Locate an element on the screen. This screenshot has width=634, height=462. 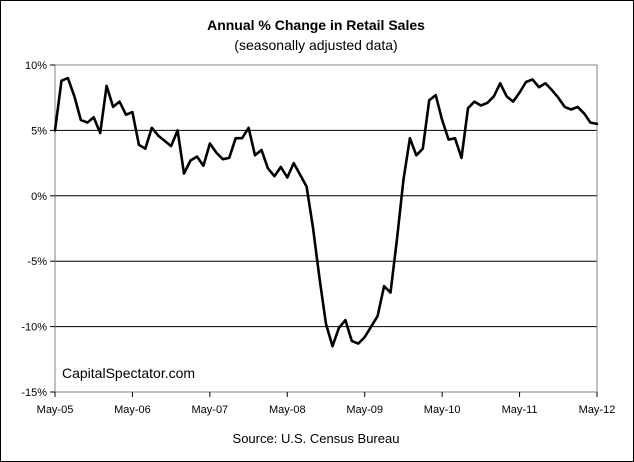
y-tick-label: -5% is located at coordinates (37, 262).